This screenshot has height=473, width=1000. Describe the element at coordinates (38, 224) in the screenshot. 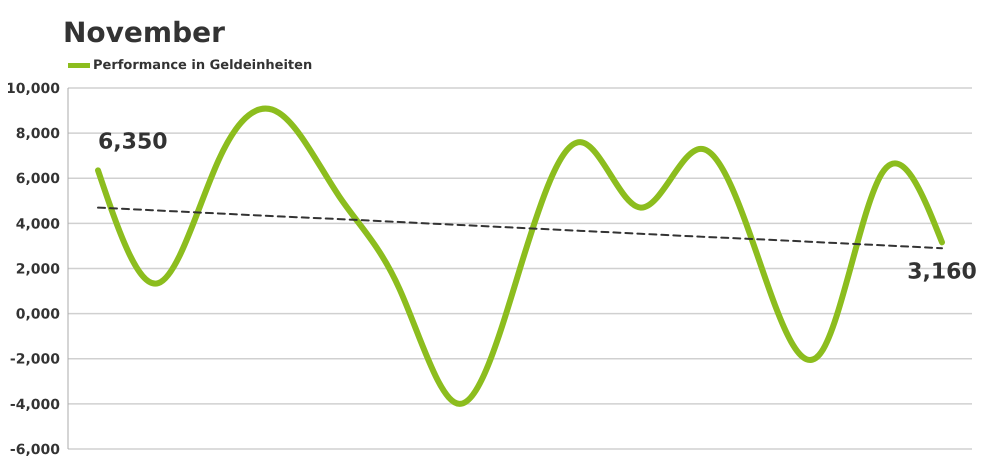

I see `y-tick-label: 4,000` at that location.